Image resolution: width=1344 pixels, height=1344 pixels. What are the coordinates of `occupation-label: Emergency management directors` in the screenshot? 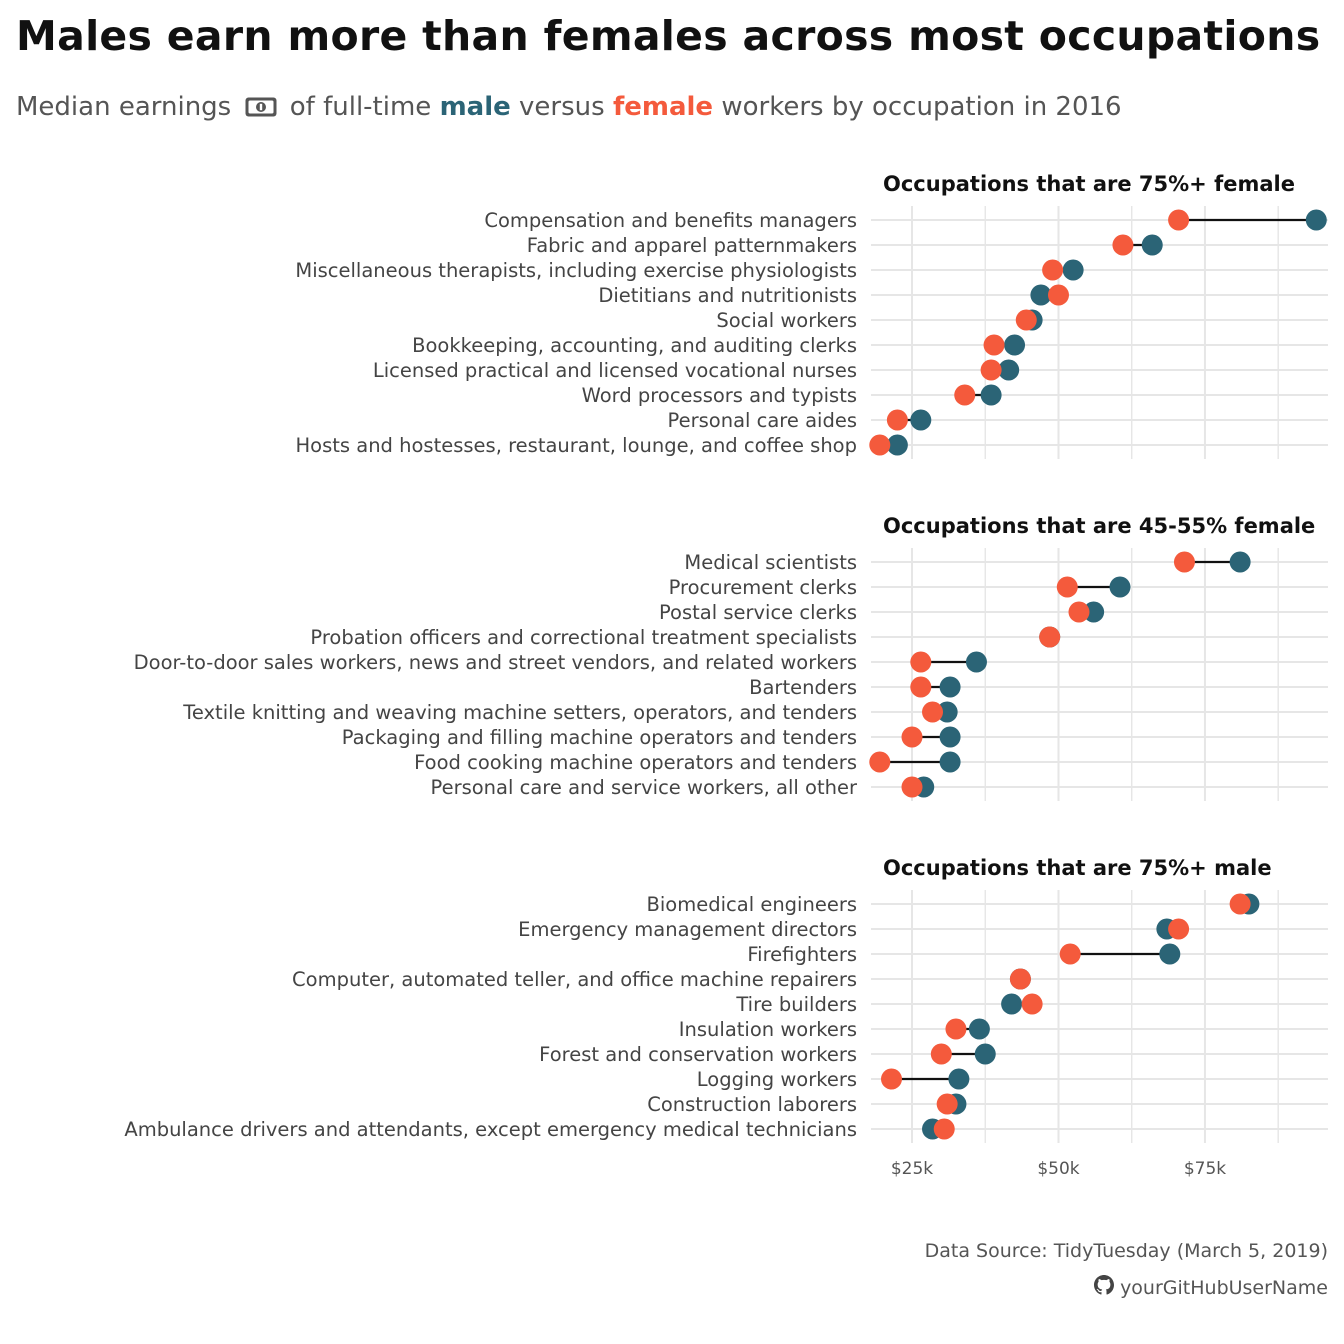 It's located at (687, 929).